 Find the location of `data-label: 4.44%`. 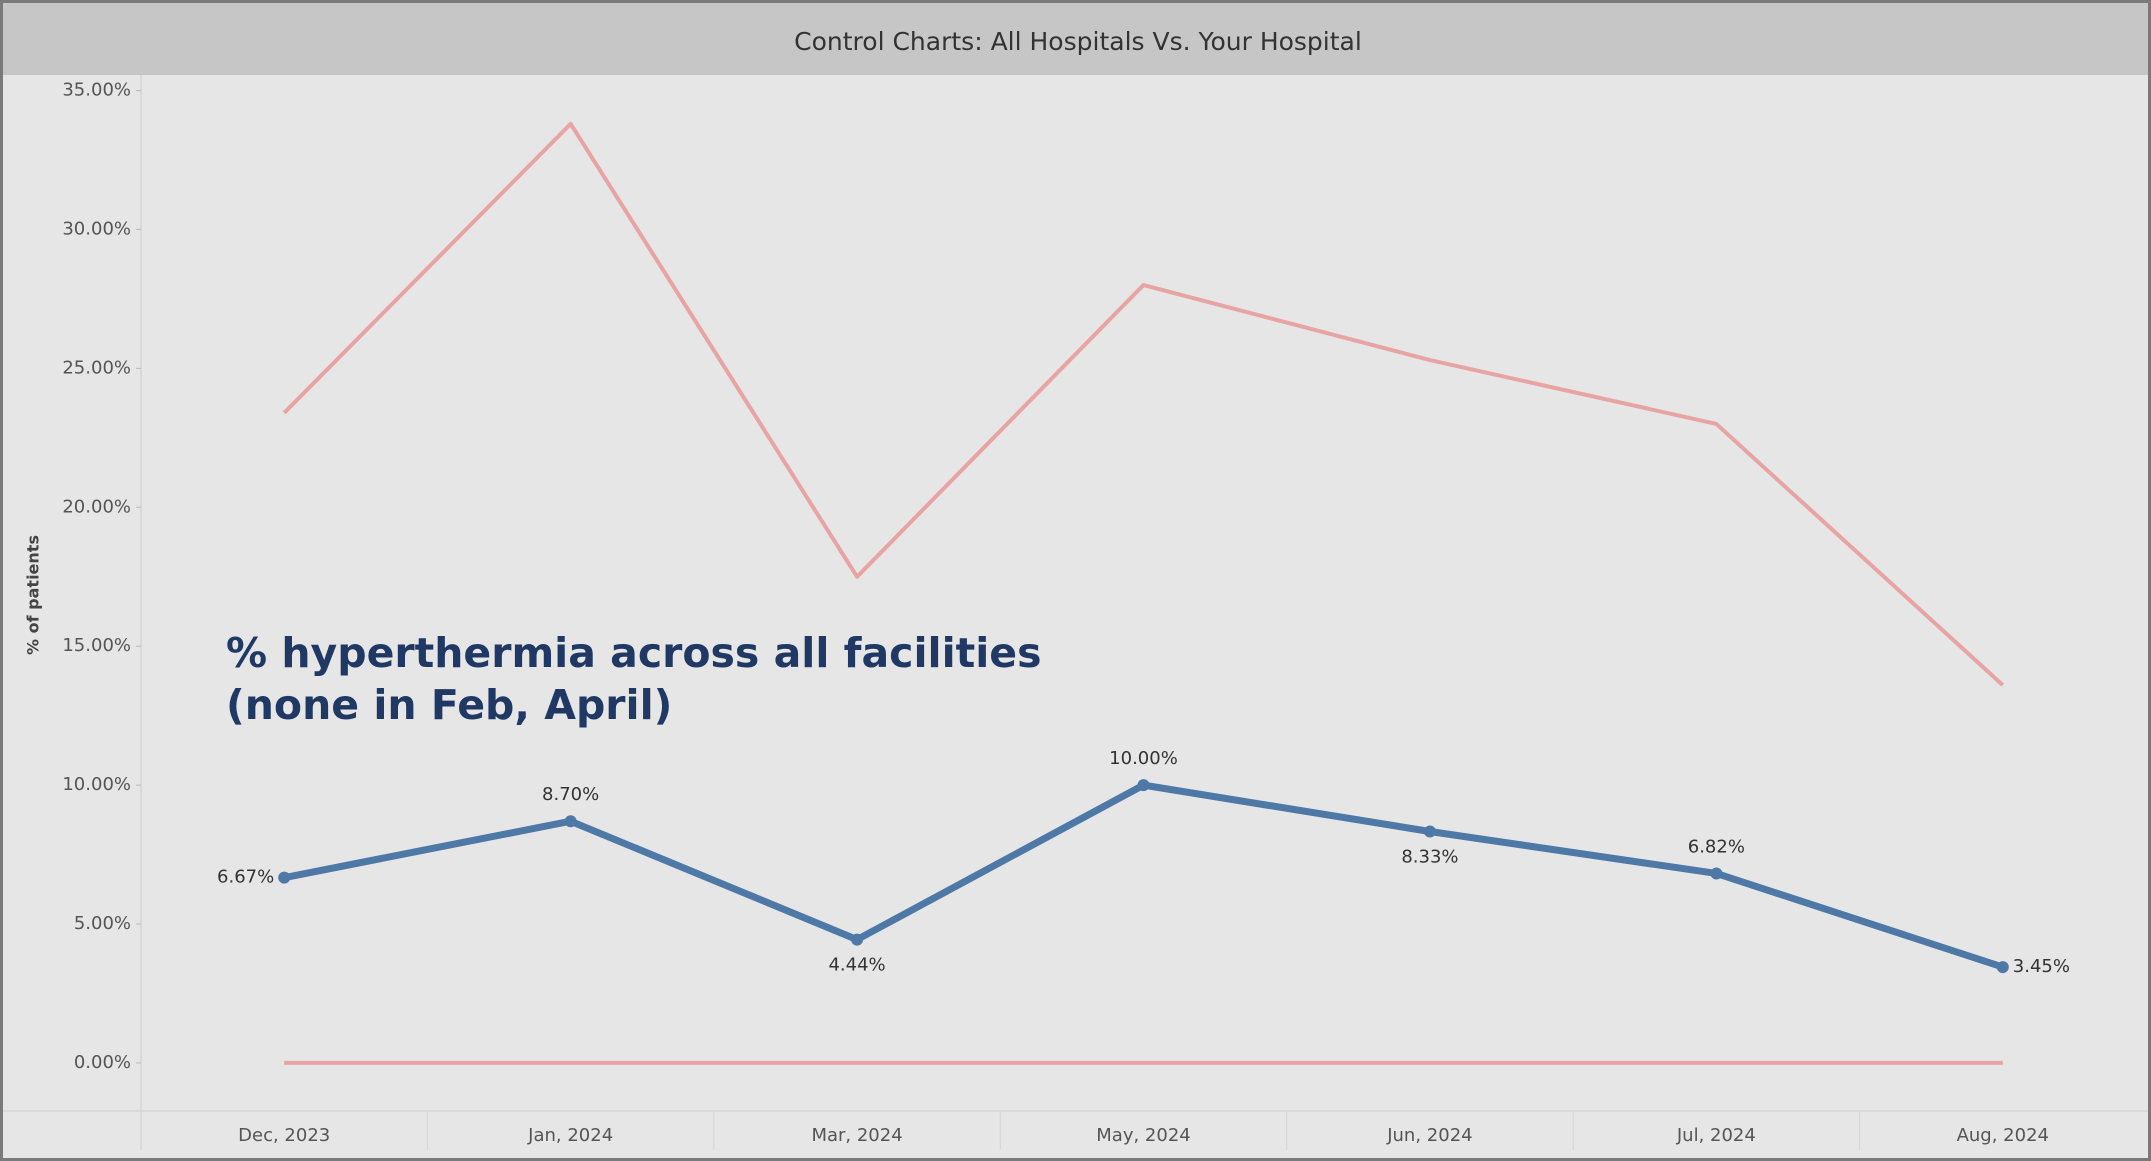

data-label: 4.44% is located at coordinates (856, 965).